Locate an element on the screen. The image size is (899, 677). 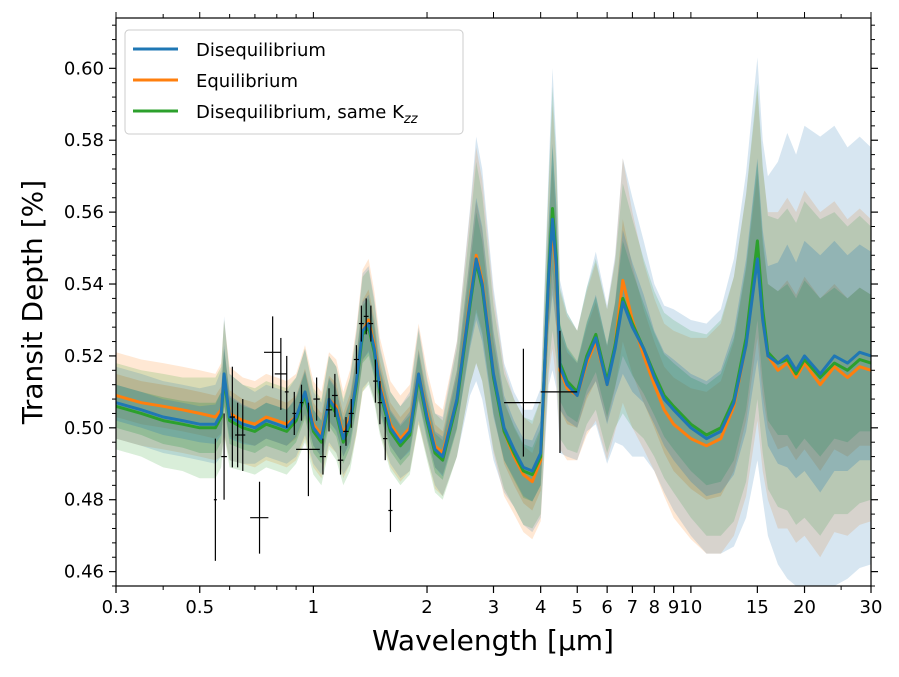
x-tick-label: 3 is located at coordinates (493, 607).